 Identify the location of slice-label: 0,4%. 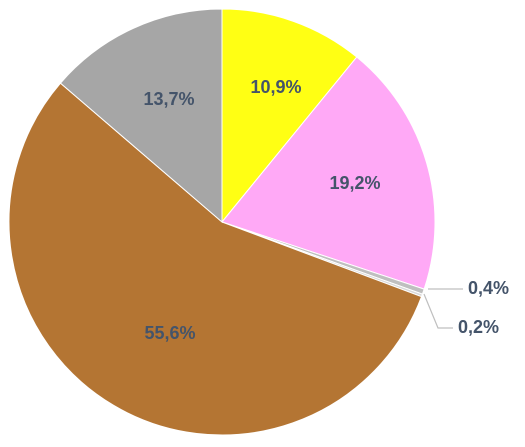
(488, 288).